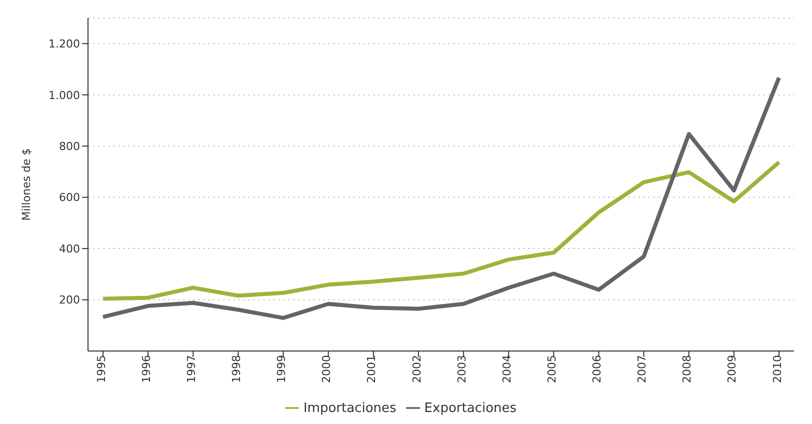 The image size is (812, 424). I want to click on legend-label: Importaciones, so click(349, 408).